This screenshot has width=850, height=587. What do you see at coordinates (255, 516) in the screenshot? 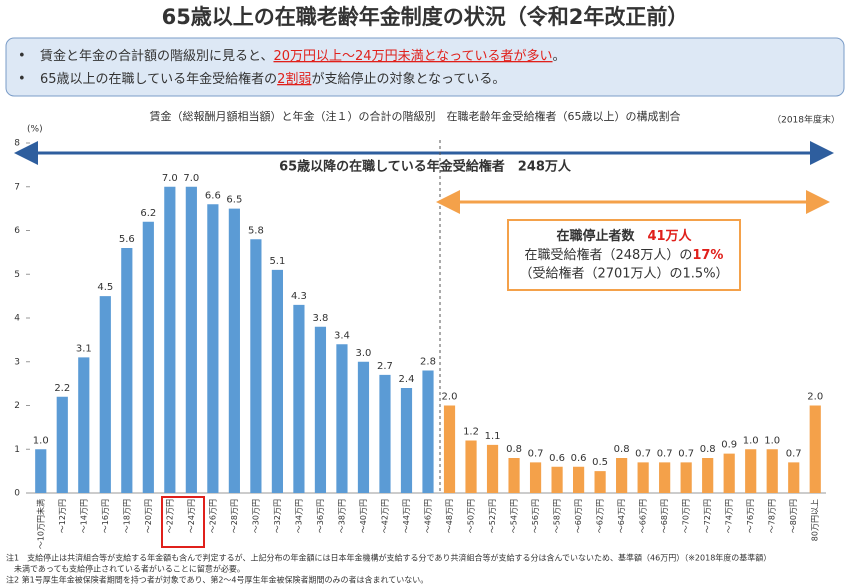
I see `x-tick-label: ～30万円` at bounding box center [255, 516].